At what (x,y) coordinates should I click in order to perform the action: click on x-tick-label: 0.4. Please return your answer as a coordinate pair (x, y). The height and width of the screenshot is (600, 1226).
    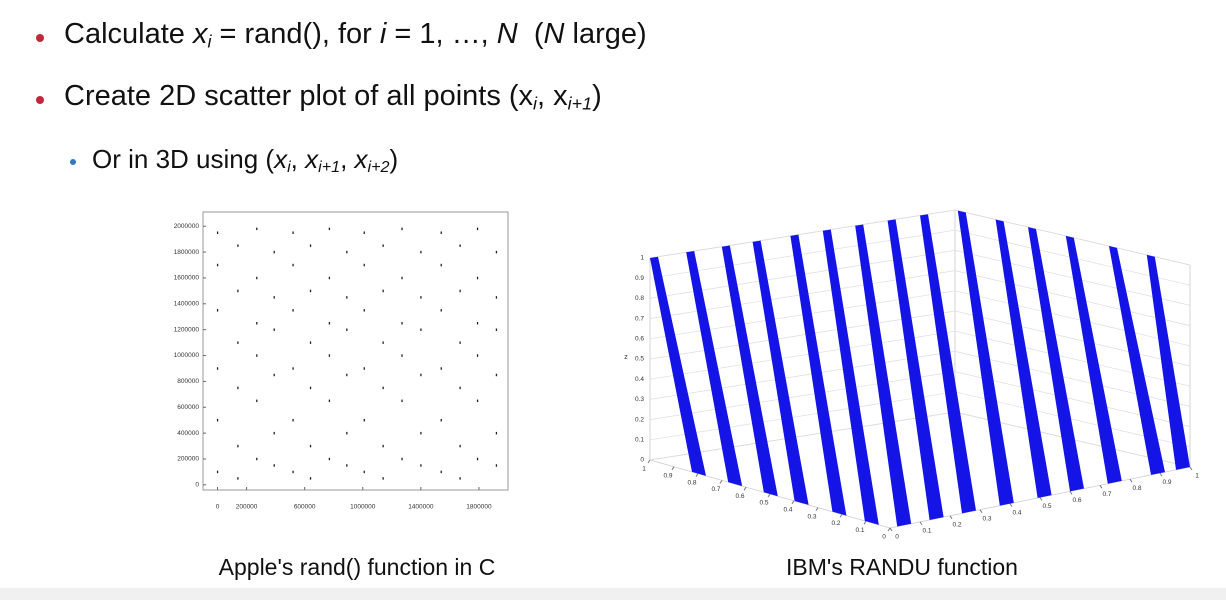
    Looking at the image, I should click on (787, 510).